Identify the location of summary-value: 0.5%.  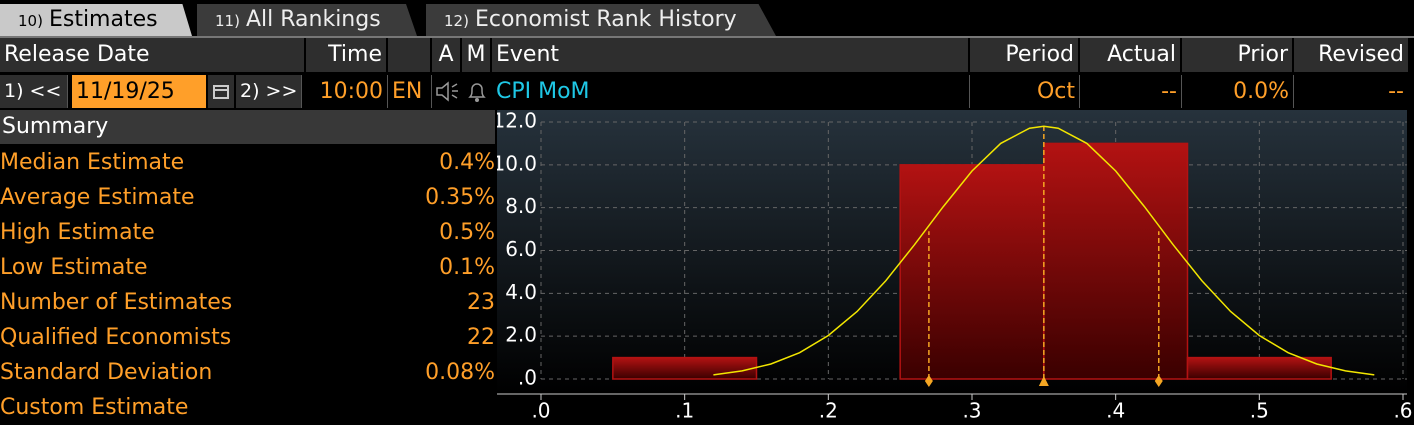
(467, 232).